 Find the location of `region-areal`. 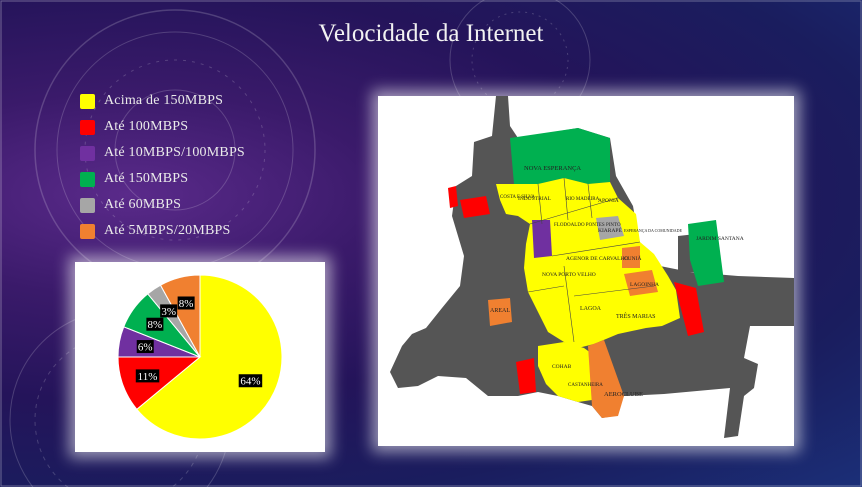

region-areal is located at coordinates (500, 312).